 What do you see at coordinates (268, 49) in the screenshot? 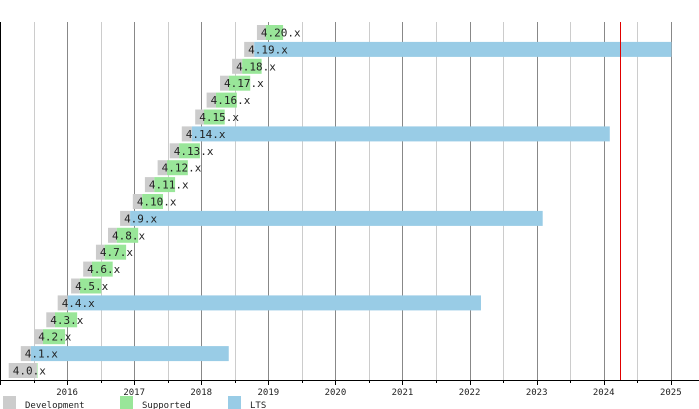
I see `release-label: 4.19.x` at bounding box center [268, 49].